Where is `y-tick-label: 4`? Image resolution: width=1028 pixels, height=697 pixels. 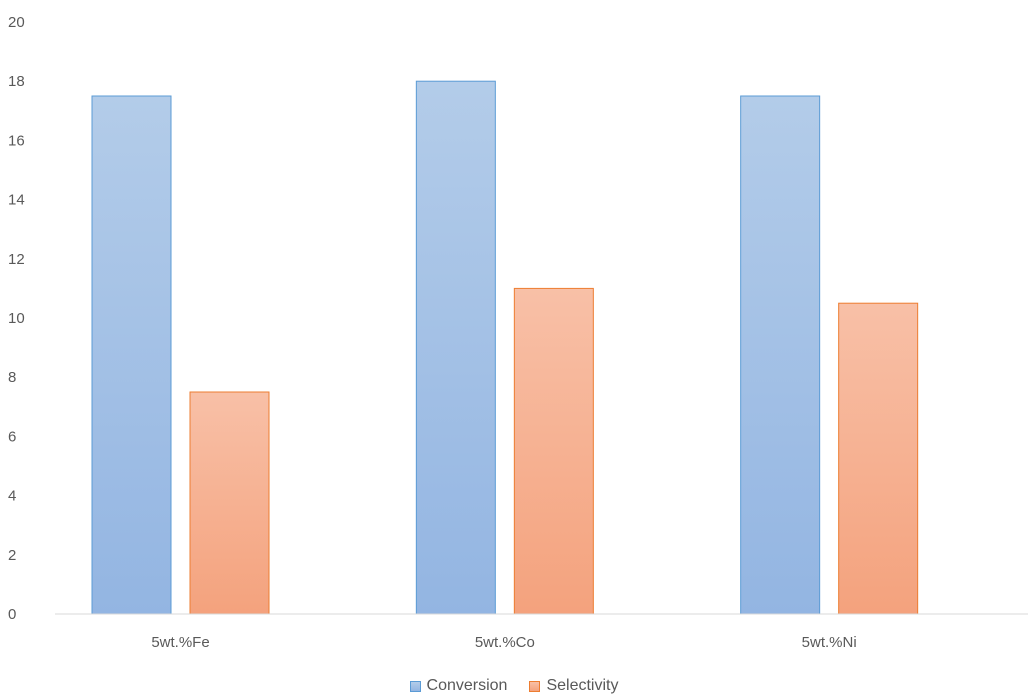
y-tick-label: 4 is located at coordinates (12, 496).